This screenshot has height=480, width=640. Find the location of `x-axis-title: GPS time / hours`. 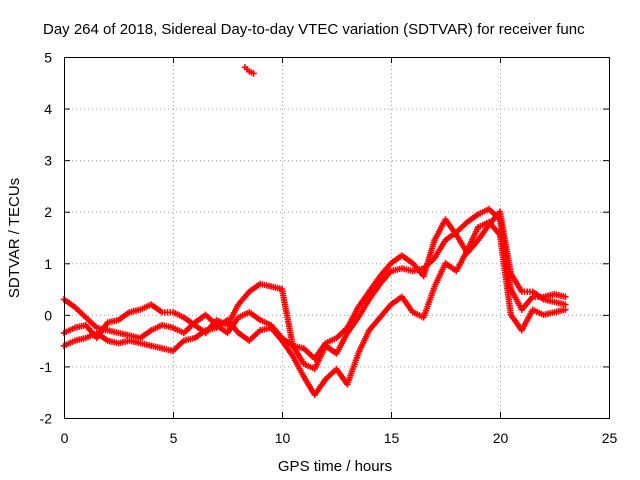

x-axis-title: GPS time / hours is located at coordinates (335, 466).